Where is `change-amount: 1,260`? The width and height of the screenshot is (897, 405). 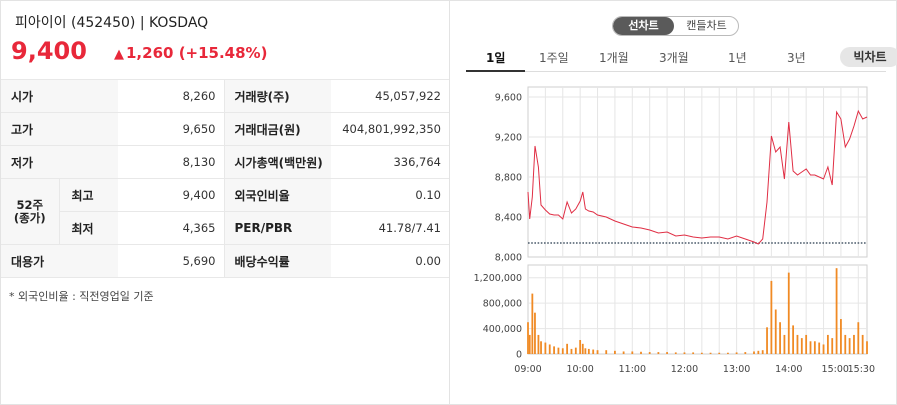
change-amount: 1,260 is located at coordinates (150, 53).